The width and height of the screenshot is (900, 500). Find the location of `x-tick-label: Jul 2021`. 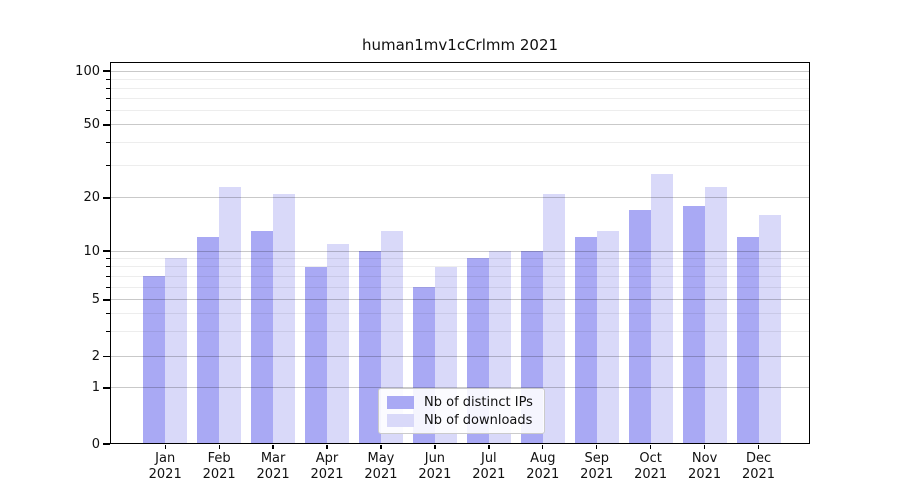

x-tick-label: Jul 2021 is located at coordinates (489, 466).